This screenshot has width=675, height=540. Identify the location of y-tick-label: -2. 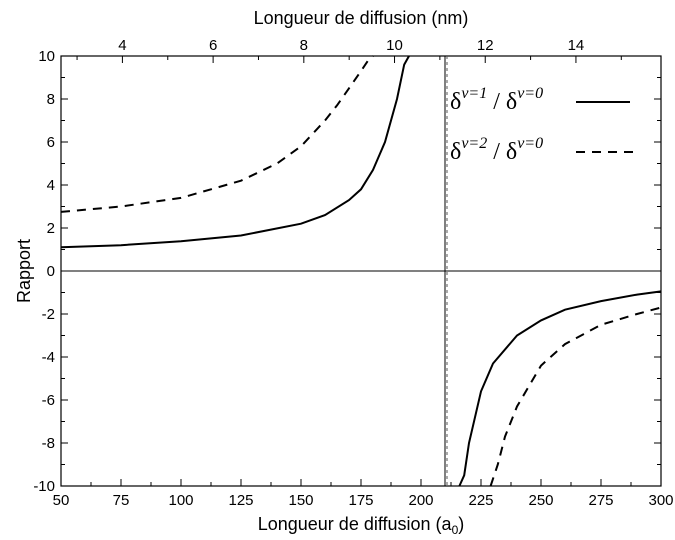
(48, 314).